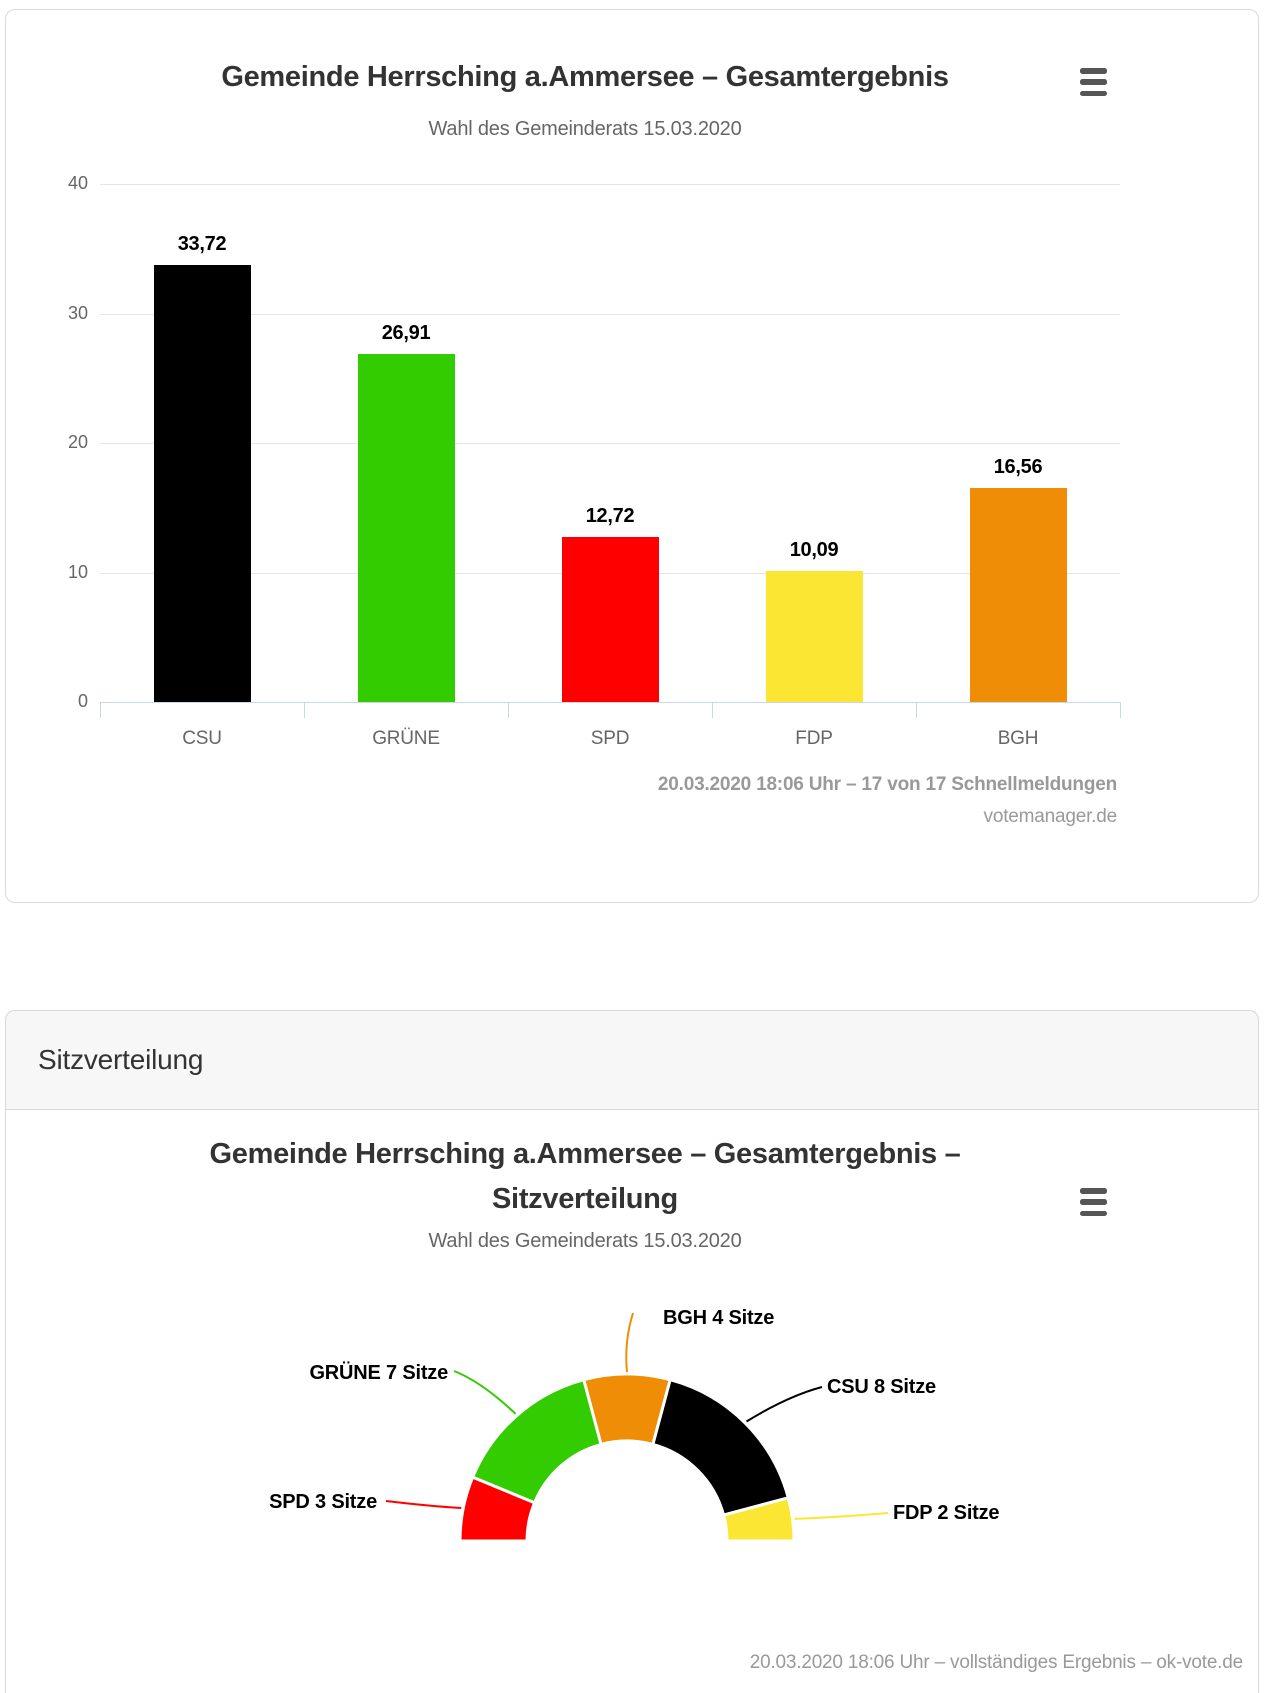 The width and height of the screenshot is (1265, 1693). What do you see at coordinates (1018, 738) in the screenshot?
I see `category-label: BGH` at bounding box center [1018, 738].